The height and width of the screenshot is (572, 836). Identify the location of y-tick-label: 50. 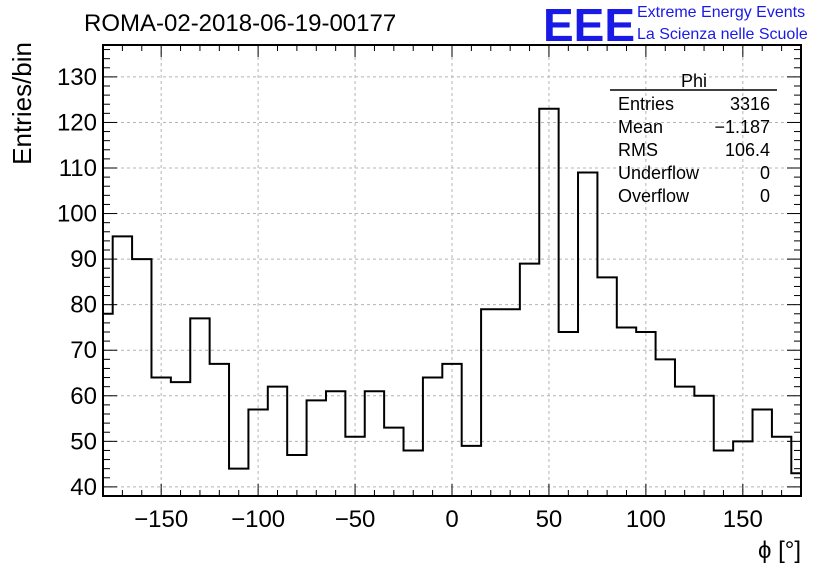
(83, 441).